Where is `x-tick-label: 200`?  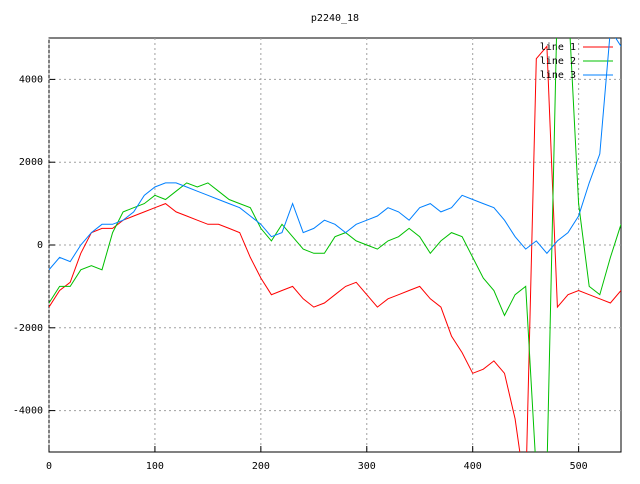 x-tick-label: 200 is located at coordinates (261, 466).